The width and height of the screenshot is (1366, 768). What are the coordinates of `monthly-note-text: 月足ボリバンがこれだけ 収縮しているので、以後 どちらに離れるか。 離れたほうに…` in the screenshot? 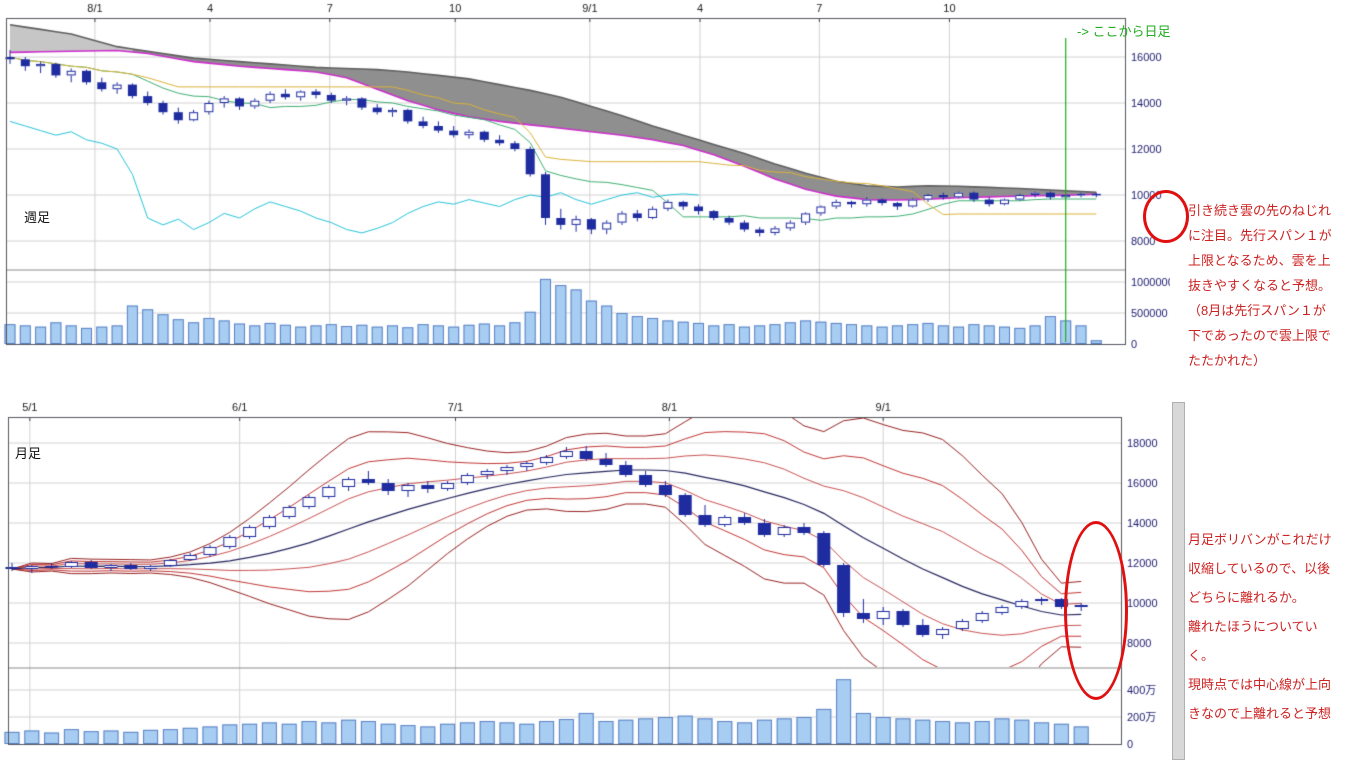 It's located at (1260, 626).